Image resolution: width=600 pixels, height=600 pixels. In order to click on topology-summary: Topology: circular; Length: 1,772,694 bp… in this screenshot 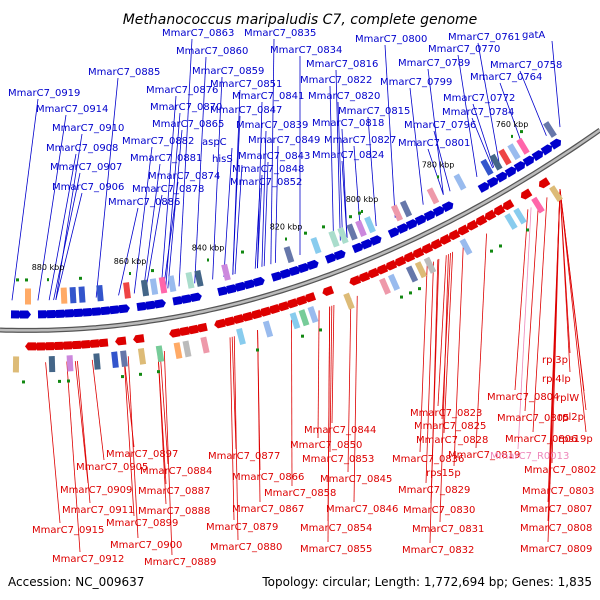, I will do `click(426, 582)`.